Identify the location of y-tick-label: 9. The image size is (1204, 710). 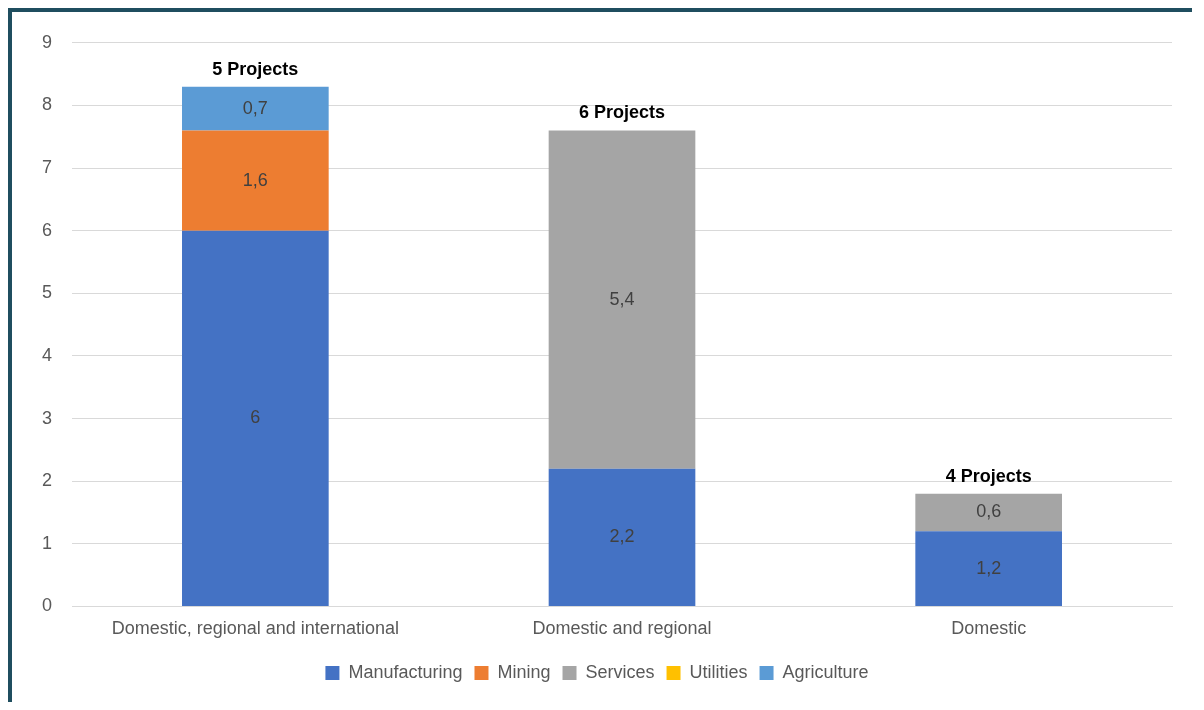
(47, 41).